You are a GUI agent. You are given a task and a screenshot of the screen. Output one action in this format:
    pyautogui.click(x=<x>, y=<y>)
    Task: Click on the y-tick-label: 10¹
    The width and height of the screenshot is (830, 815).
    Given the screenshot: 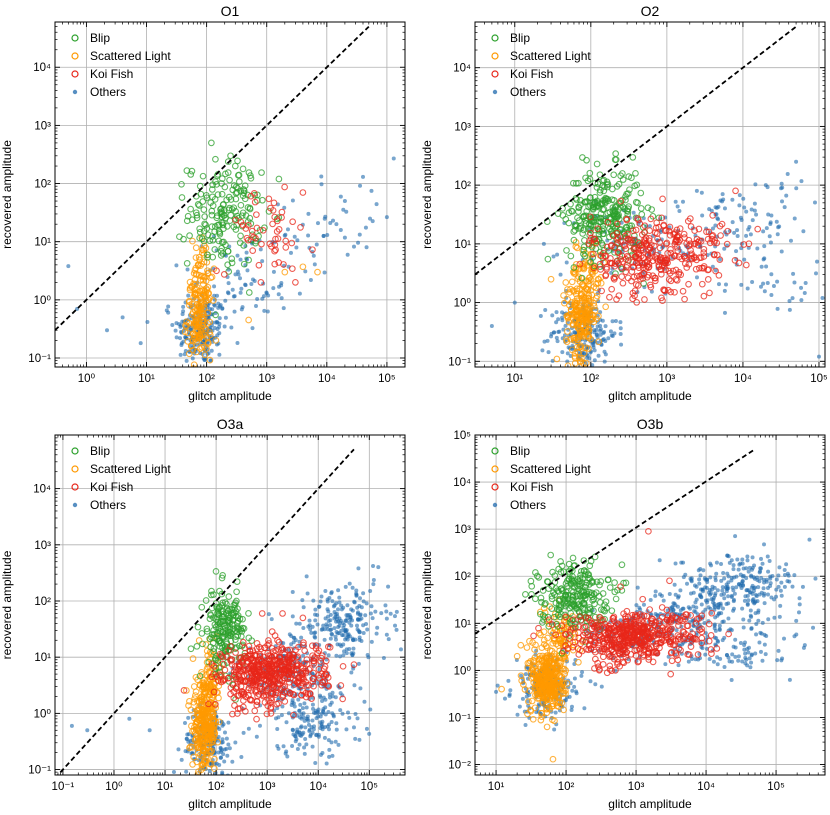 What is the action you would take?
    pyautogui.click(x=42, y=658)
    